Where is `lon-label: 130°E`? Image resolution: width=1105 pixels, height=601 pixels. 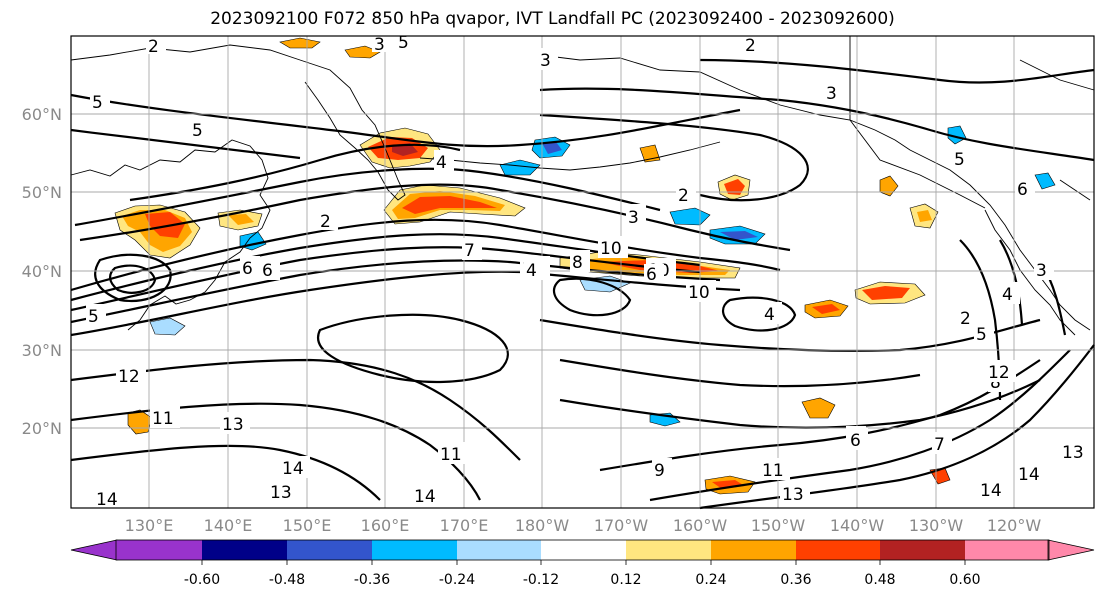 lon-label: 130°E is located at coordinates (149, 525).